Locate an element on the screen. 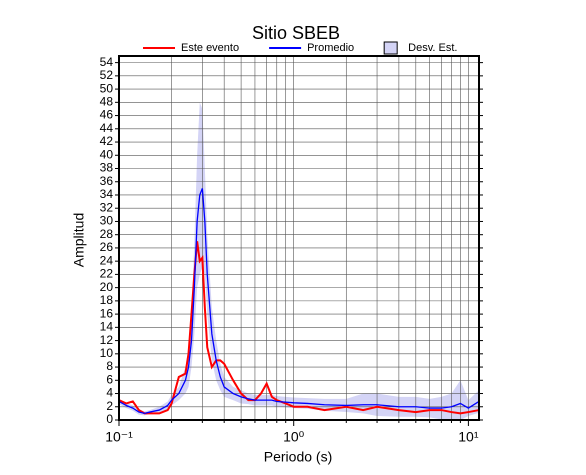  y-tick-label: 6 is located at coordinates (109, 379).